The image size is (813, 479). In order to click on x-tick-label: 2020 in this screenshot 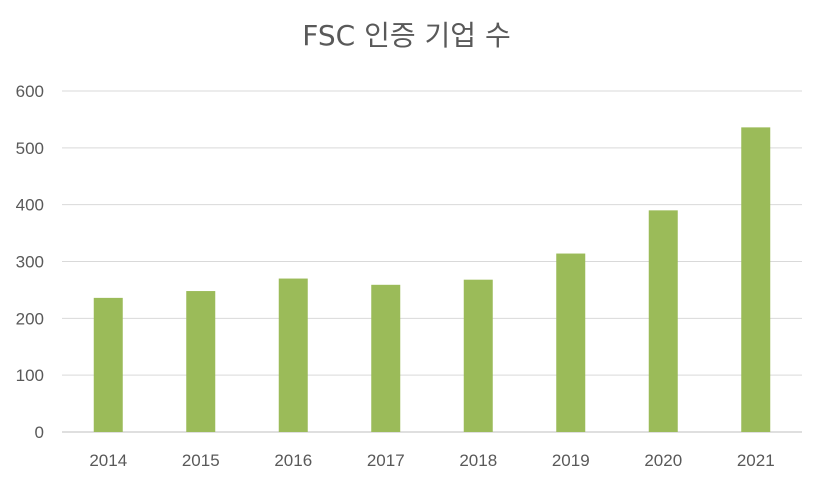, I will do `click(663, 460)`.